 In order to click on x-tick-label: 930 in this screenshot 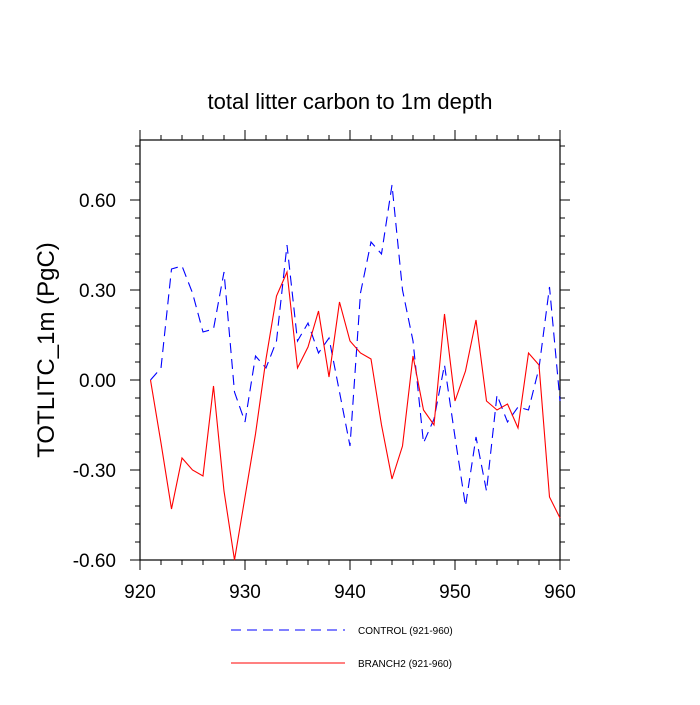, I will do `click(245, 592)`.